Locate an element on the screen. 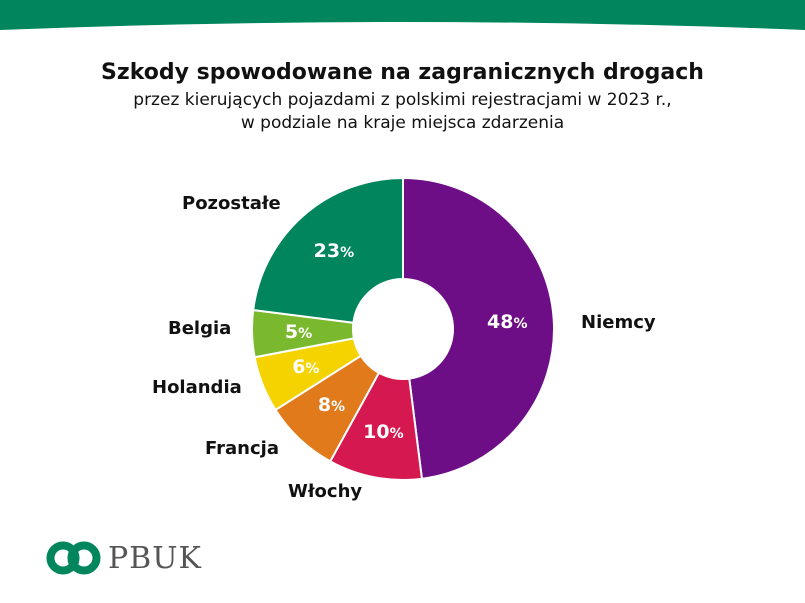  slice-pozostałe is located at coordinates (328, 250).